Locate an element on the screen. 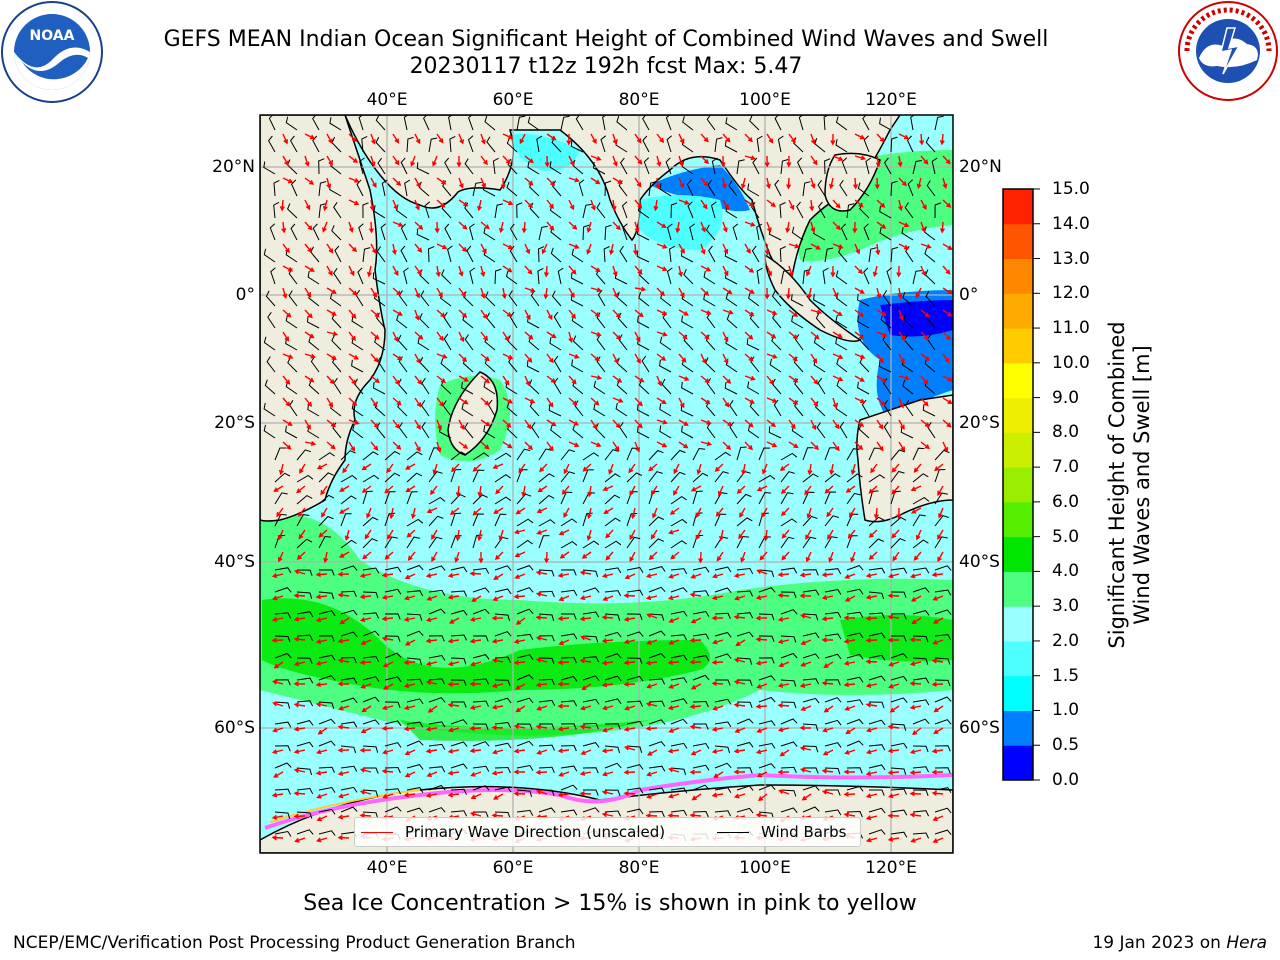 This screenshot has width=1280, height=960. colorbar-tick-label: 1.5 is located at coordinates (1066, 675).